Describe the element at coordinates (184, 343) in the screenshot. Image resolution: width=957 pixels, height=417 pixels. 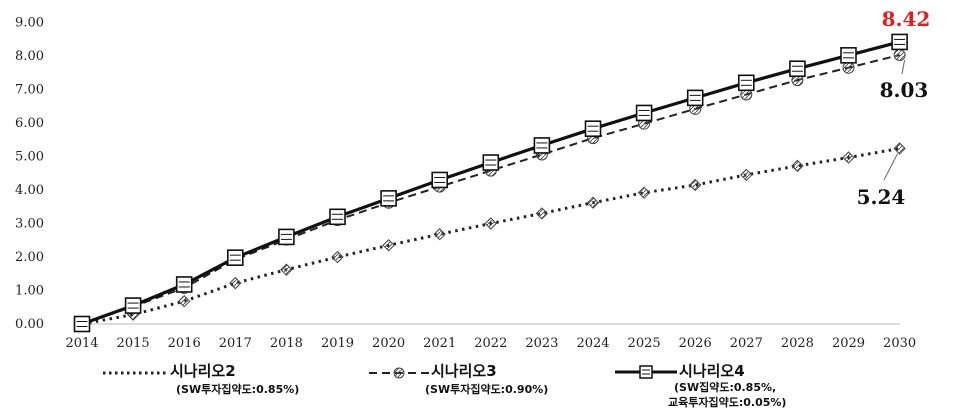
I see `x-tick-label: 2016` at that location.